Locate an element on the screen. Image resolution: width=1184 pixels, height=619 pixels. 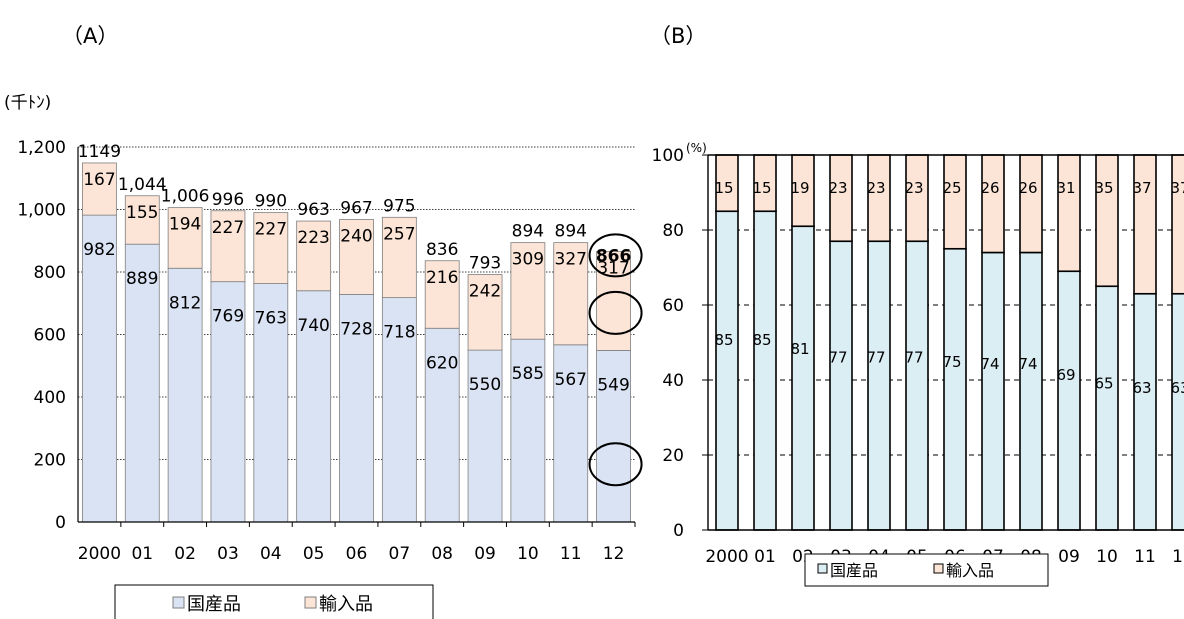
data-label-imported: 242 is located at coordinates (485, 292).